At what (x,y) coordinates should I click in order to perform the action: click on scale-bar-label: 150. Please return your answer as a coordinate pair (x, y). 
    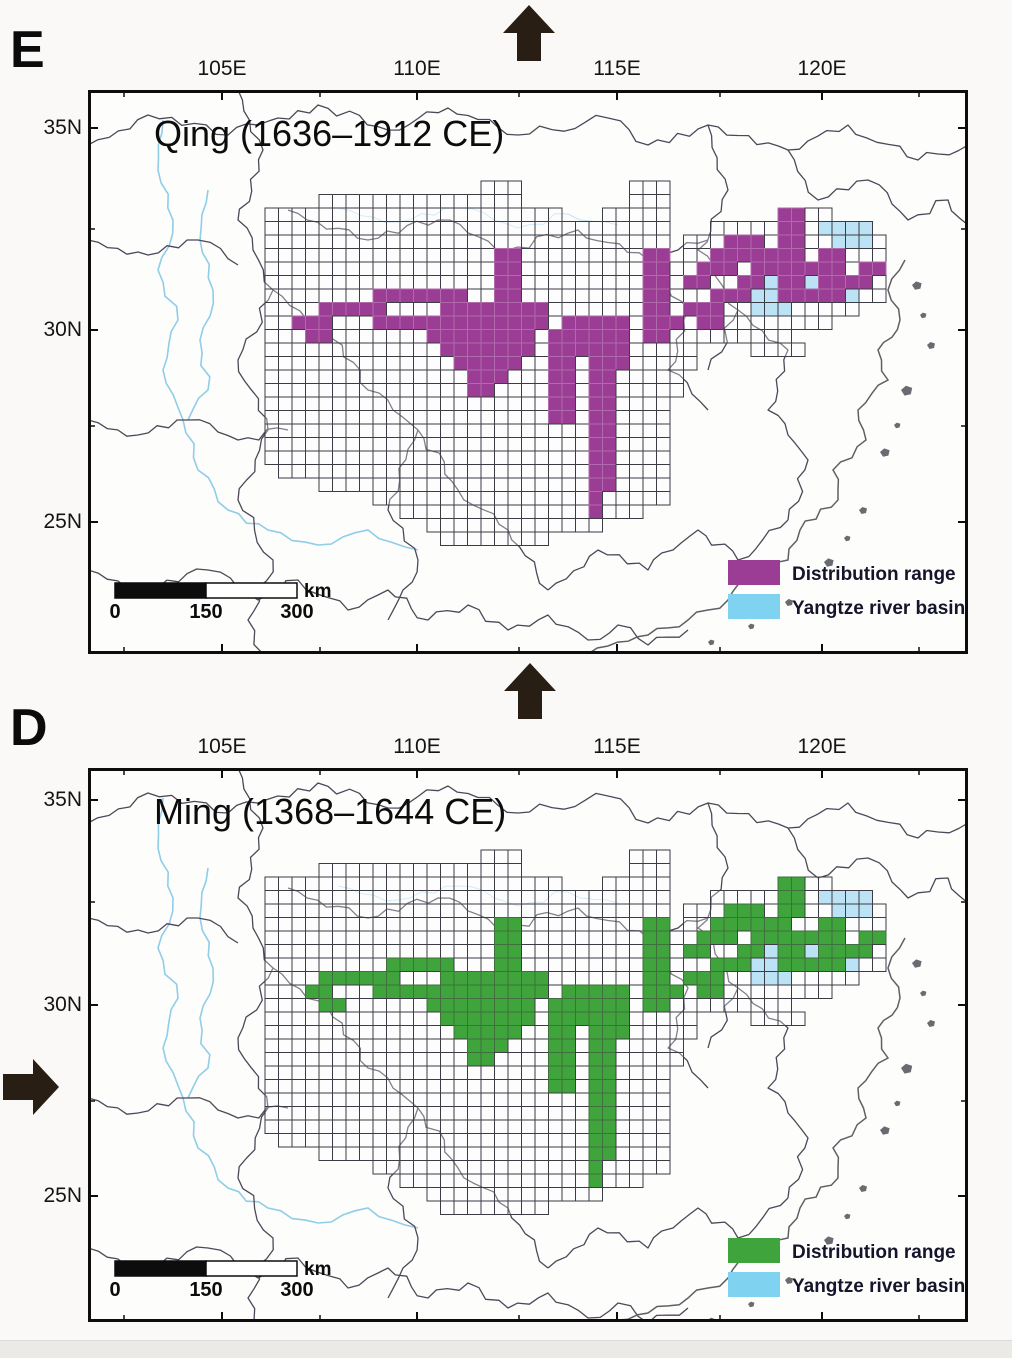
    Looking at the image, I should click on (205, 612).